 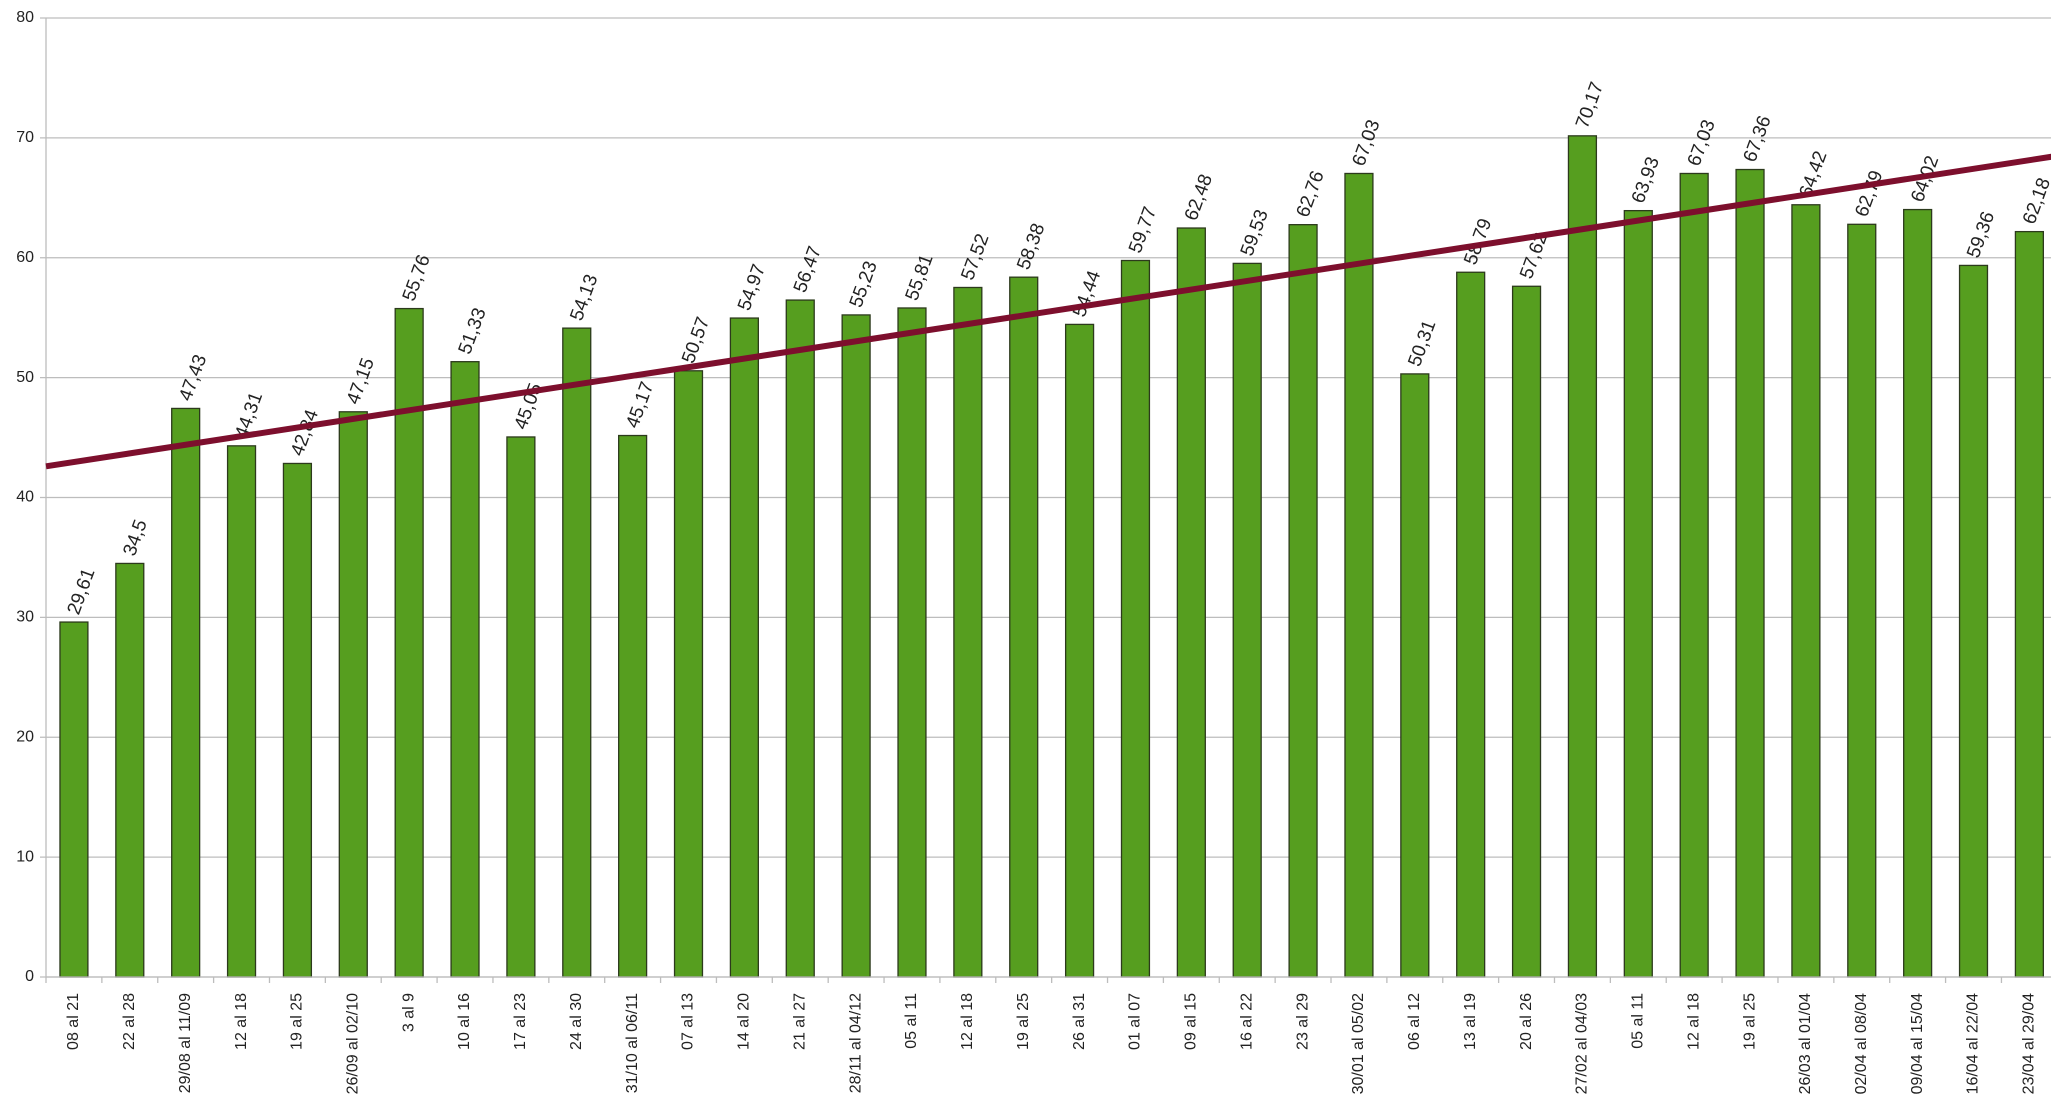 What do you see at coordinates (1255, 233) in the screenshot?
I see `value-label: 59,53` at bounding box center [1255, 233].